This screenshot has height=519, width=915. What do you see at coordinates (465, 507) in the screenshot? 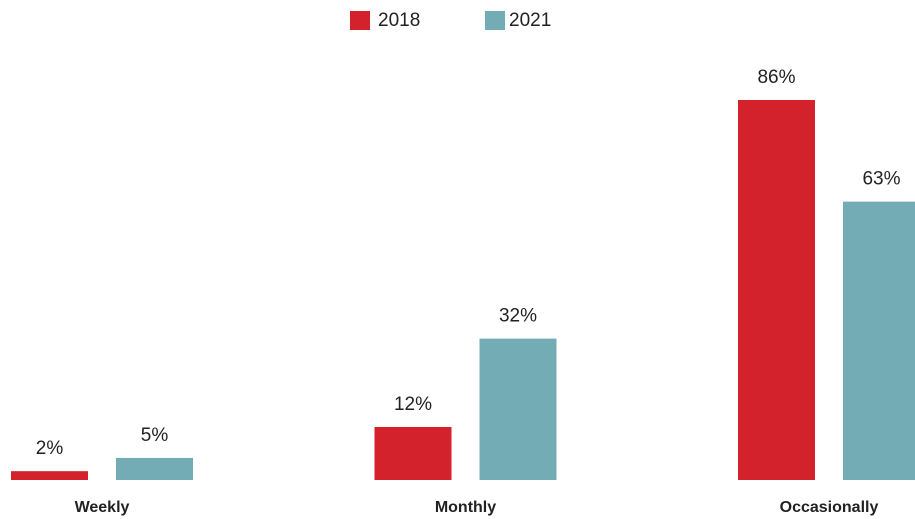
I see `x-tick-label: Monthly` at bounding box center [465, 507].